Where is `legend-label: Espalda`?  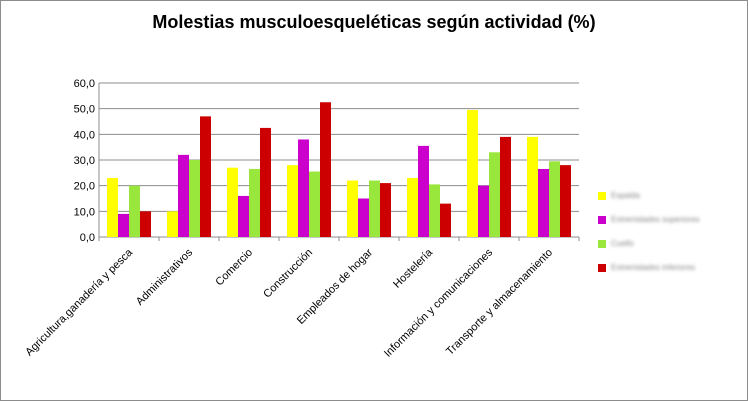
legend-label: Espalda is located at coordinates (625, 195).